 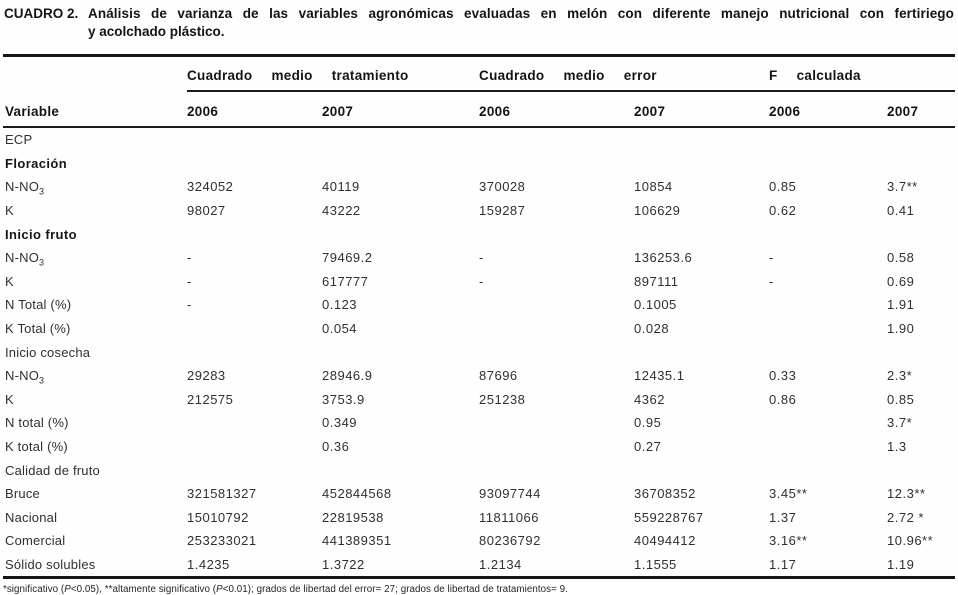 What do you see at coordinates (35, 541) in the screenshot?
I see `row-label: Comercial` at bounding box center [35, 541].